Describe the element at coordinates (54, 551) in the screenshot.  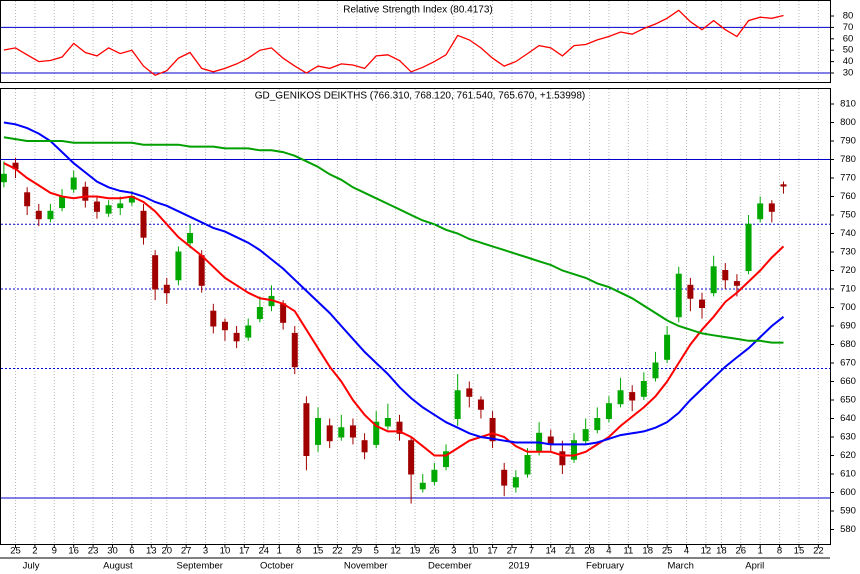
I see `x-tick-label: 9` at that location.